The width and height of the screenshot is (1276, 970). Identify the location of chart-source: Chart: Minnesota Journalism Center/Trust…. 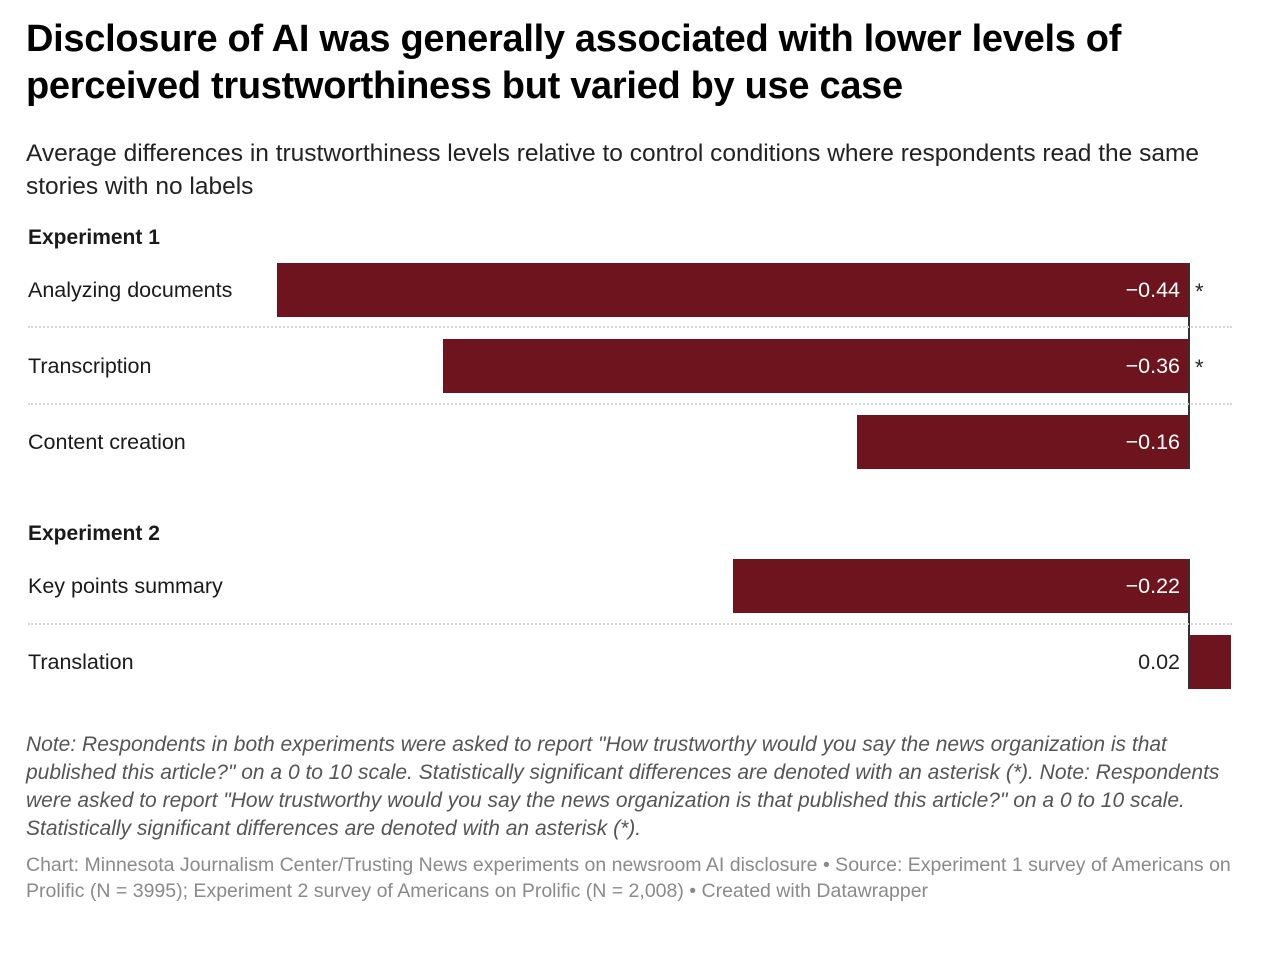
(628, 878).